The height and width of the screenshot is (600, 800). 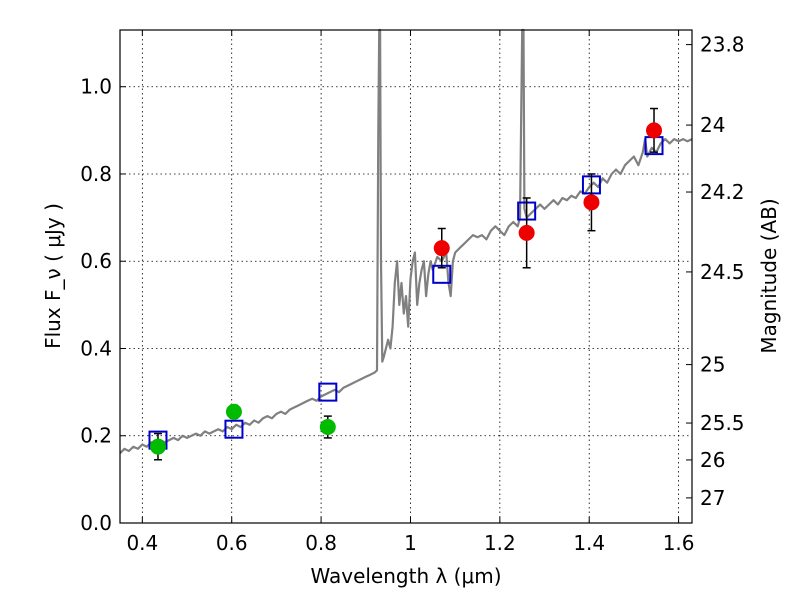 I want to click on y-axis-label: Flux F_ν ( μJy ), so click(x=53, y=276).